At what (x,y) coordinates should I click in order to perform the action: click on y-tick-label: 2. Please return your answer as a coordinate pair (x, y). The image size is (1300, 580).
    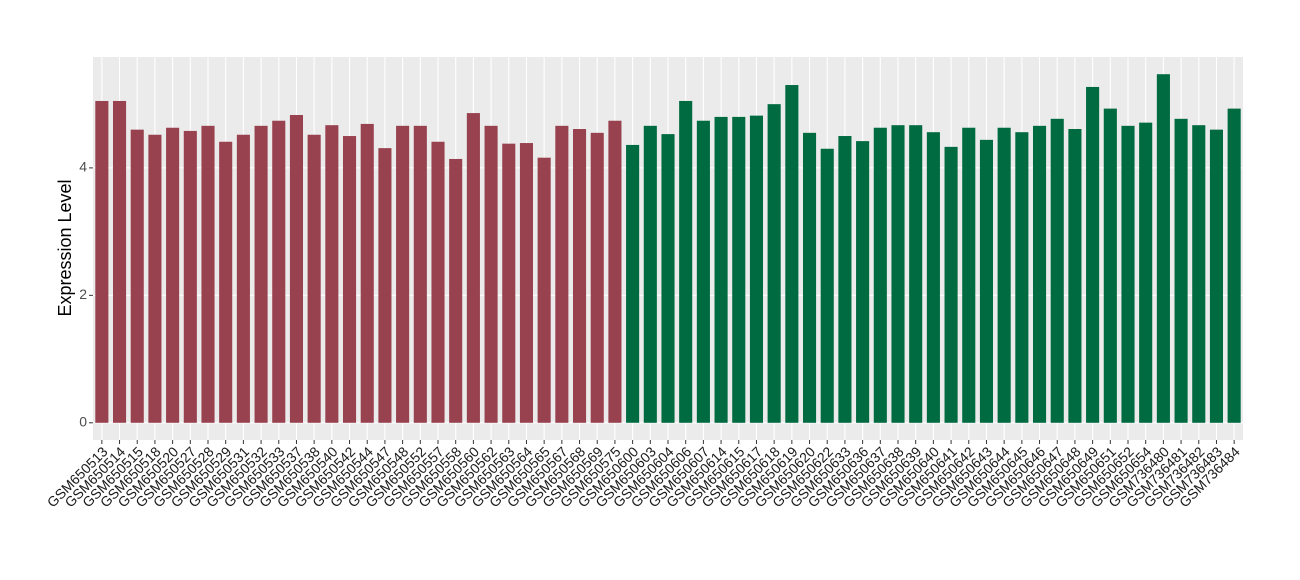
    Looking at the image, I should click on (83, 294).